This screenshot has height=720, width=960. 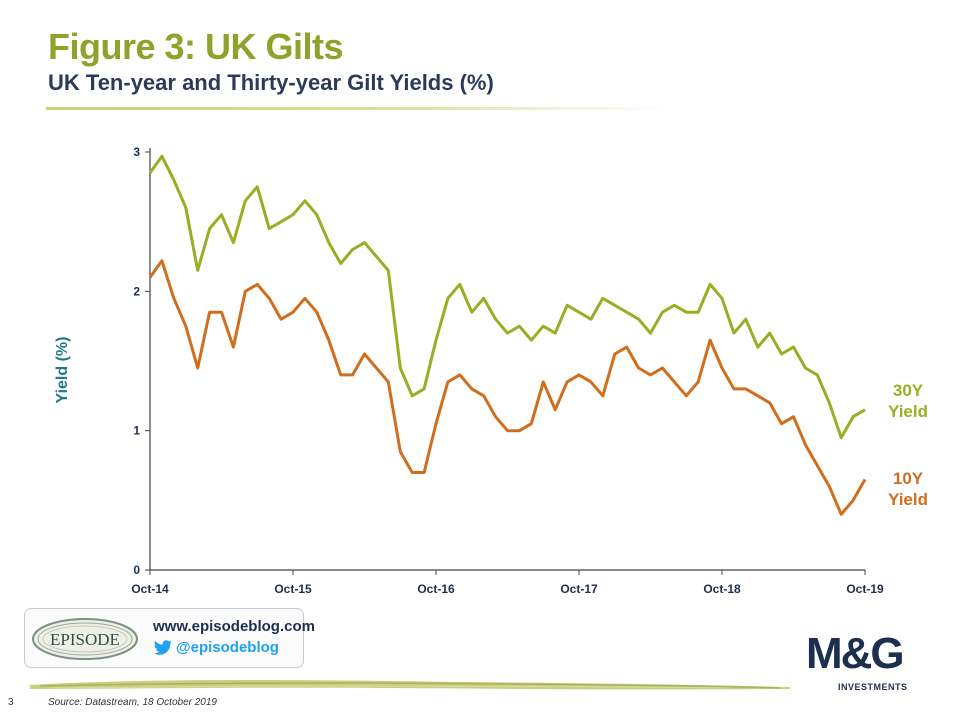 I want to click on page-number: 3, so click(x=11, y=702).